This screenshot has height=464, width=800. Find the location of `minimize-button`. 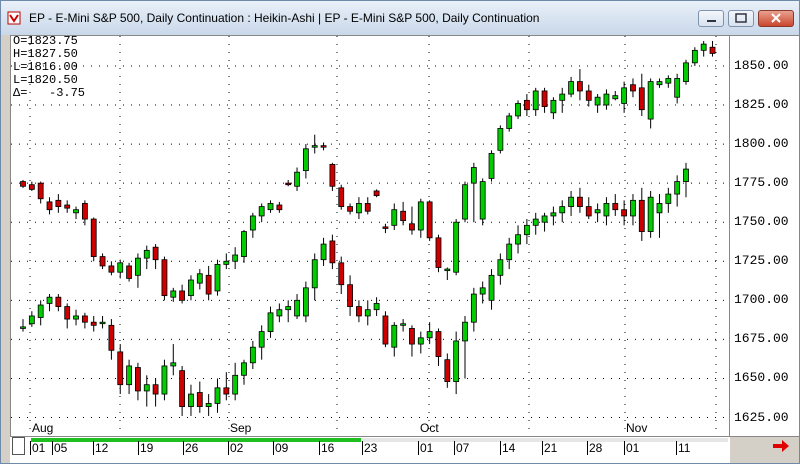

minimize-button is located at coordinates (711, 18).